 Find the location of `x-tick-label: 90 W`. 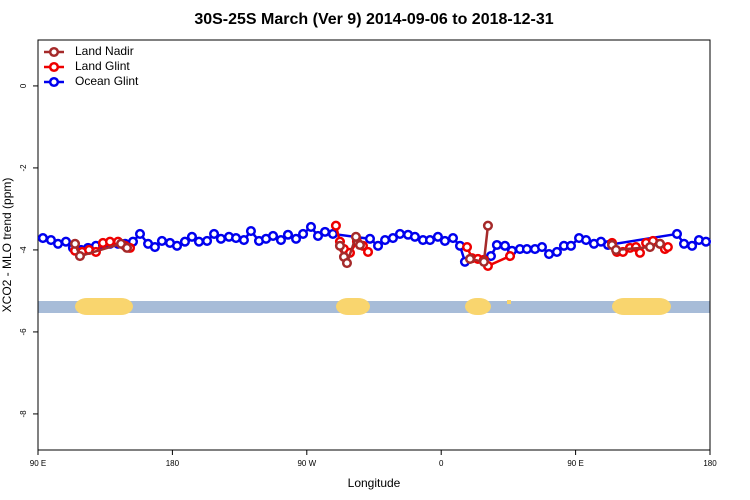

x-tick-label: 90 W is located at coordinates (306, 463).